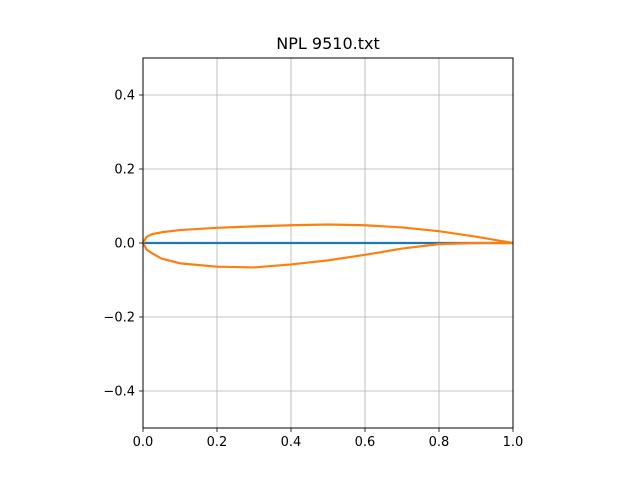  What do you see at coordinates (513, 442) in the screenshot?
I see `x-tick-label: 1.0` at bounding box center [513, 442].